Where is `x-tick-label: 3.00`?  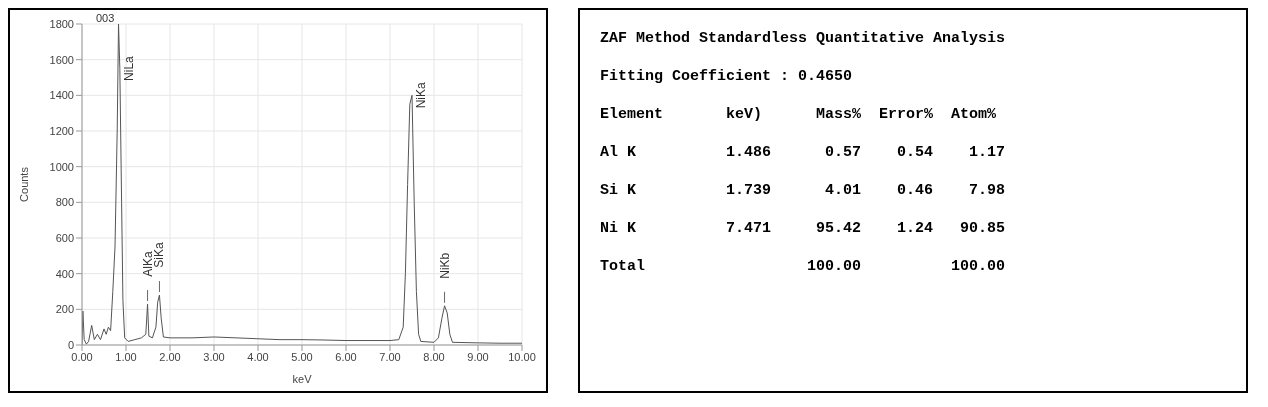 x-tick-label: 3.00 is located at coordinates (214, 356).